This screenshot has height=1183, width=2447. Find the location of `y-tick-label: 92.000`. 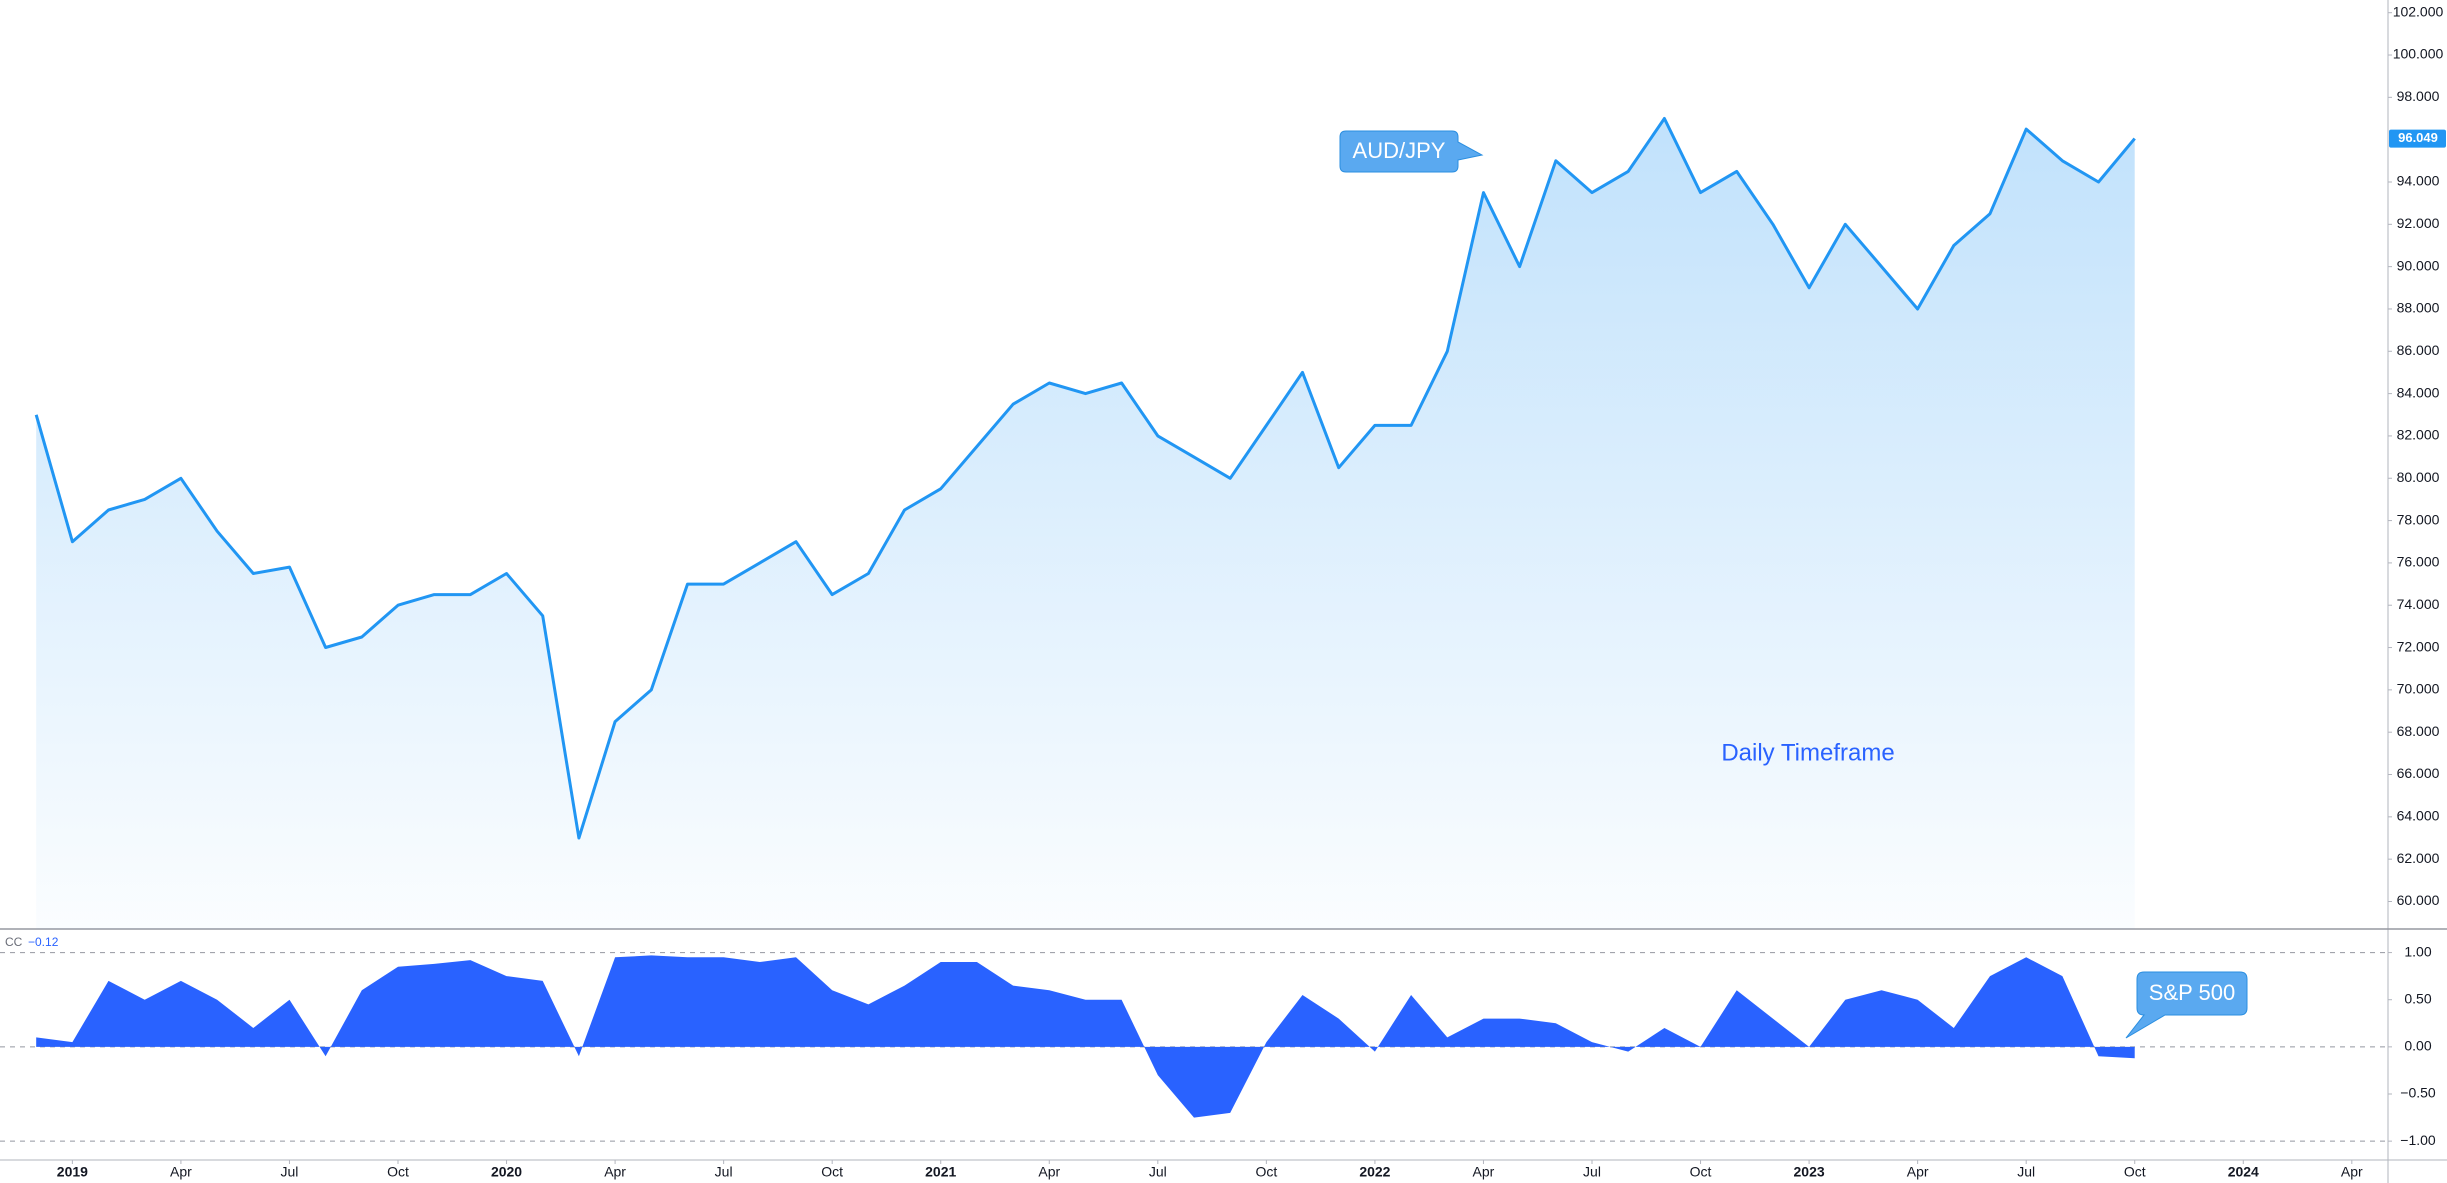

y-tick-label: 92.000 is located at coordinates (2418, 223).